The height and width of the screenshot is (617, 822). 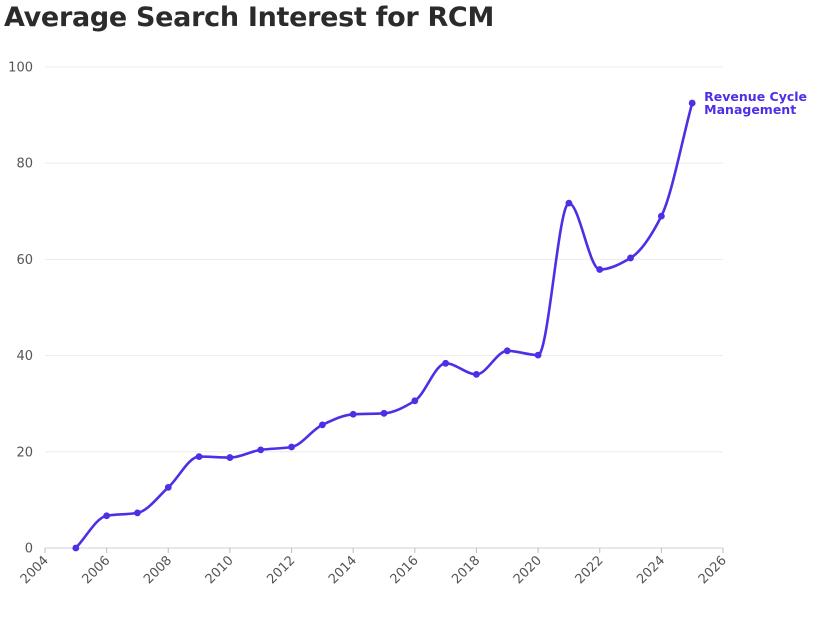 I want to click on y-tick-label: 80, so click(x=24, y=164).